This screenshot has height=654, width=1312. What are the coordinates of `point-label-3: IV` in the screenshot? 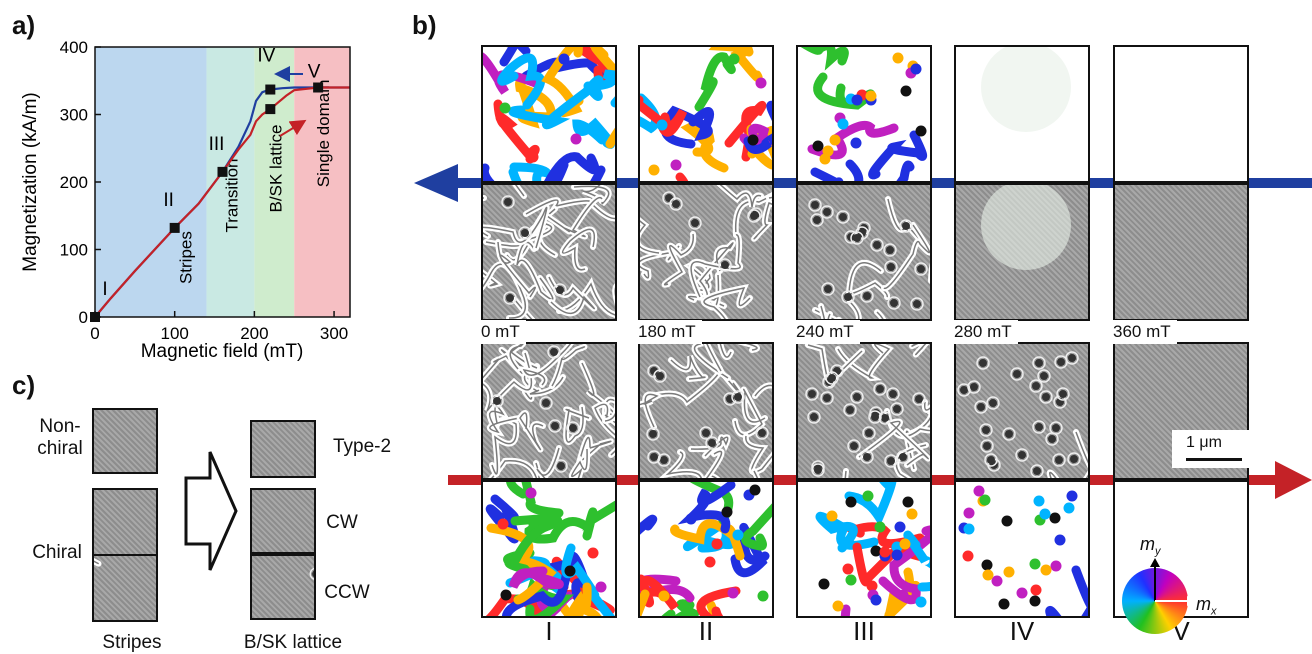 It's located at (266, 56).